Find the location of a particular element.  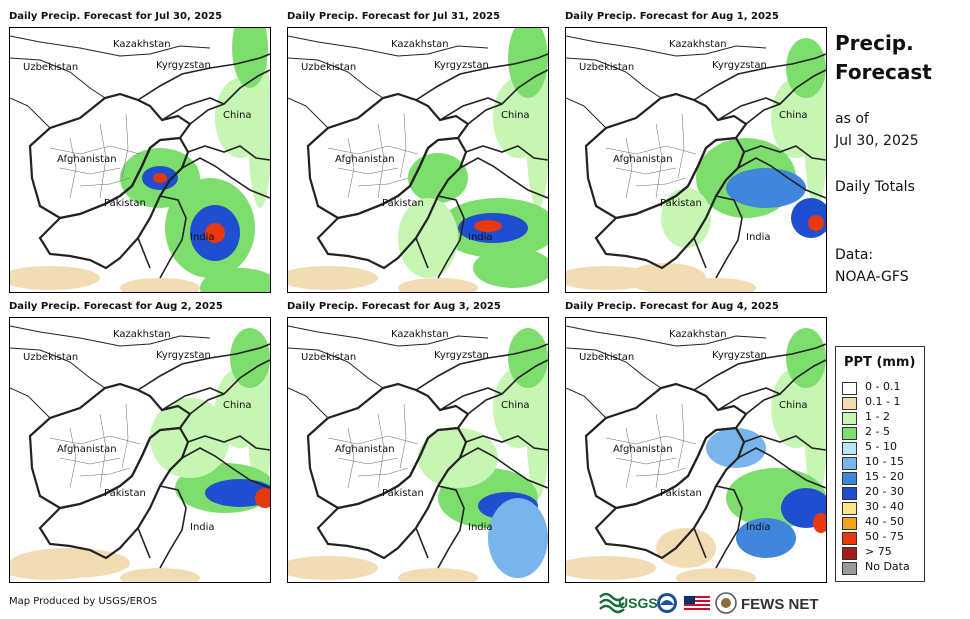

legend-label: 20 - 30 is located at coordinates (884, 491).